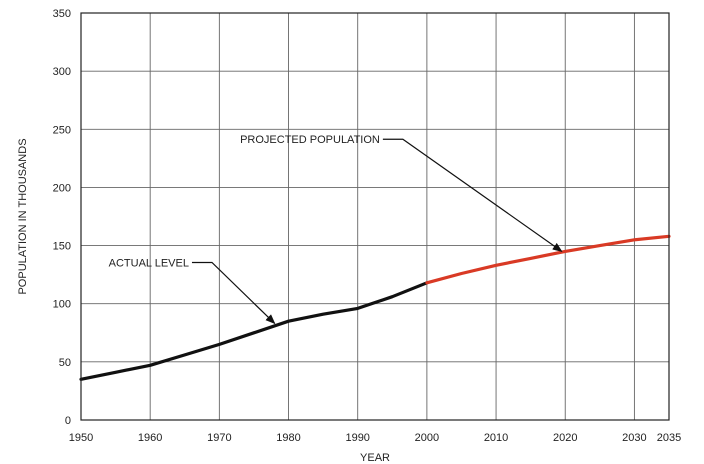 The height and width of the screenshot is (464, 704). What do you see at coordinates (669, 438) in the screenshot?
I see `x-tick-label-2035: 2035` at bounding box center [669, 438].